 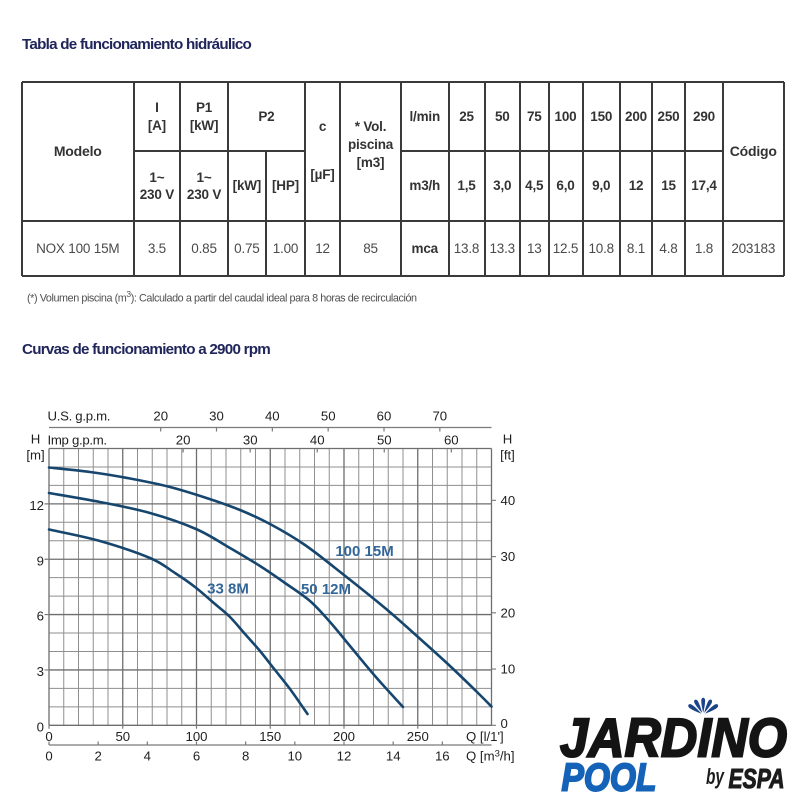 What do you see at coordinates (609, 778) in the screenshot?
I see `svg-text: POOL` at bounding box center [609, 778].